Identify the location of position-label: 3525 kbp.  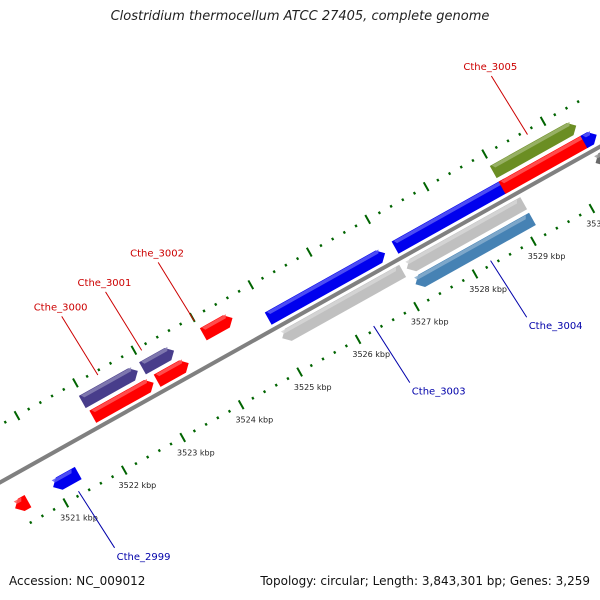
(313, 387).